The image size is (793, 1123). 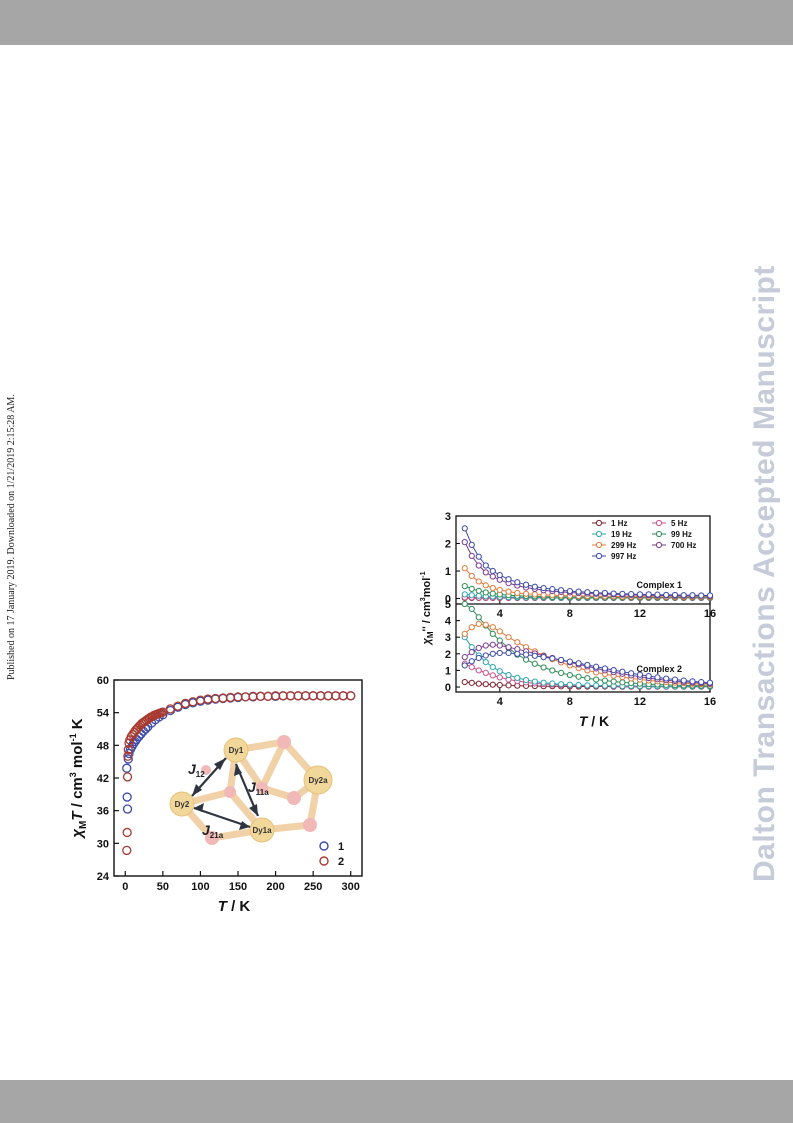 I want to click on y-tick-label: 36, so click(x=103, y=812).